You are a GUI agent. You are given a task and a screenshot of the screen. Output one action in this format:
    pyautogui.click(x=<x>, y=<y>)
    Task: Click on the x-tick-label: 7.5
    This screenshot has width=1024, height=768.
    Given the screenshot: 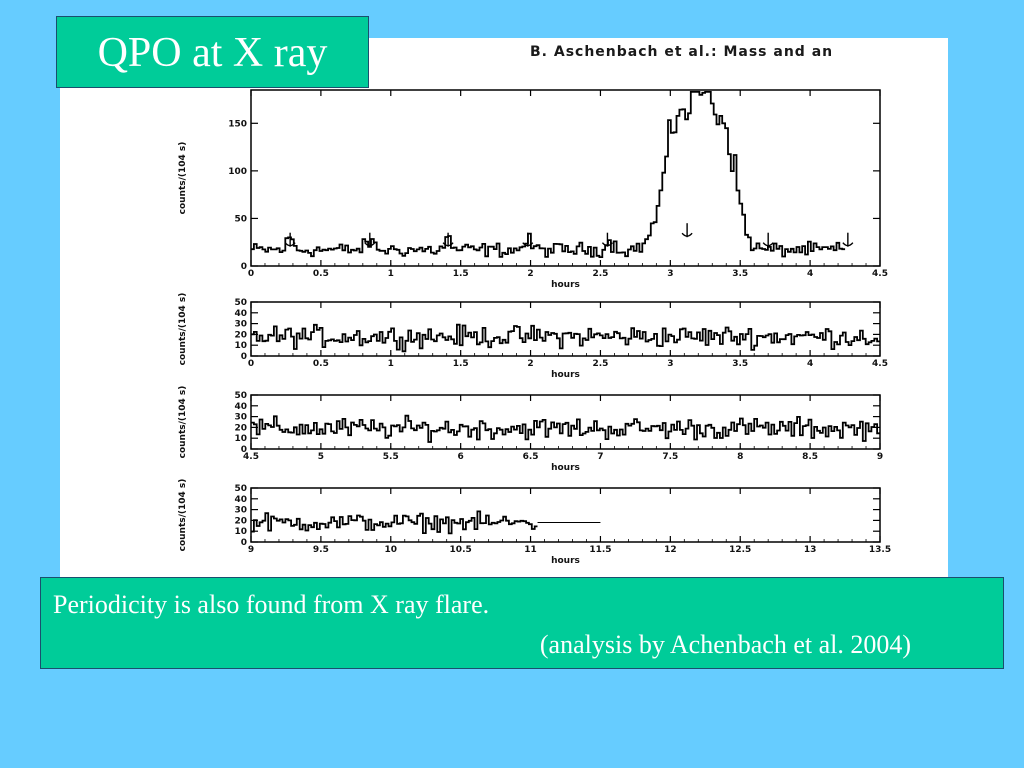 What is the action you would take?
    pyautogui.click(x=670, y=457)
    